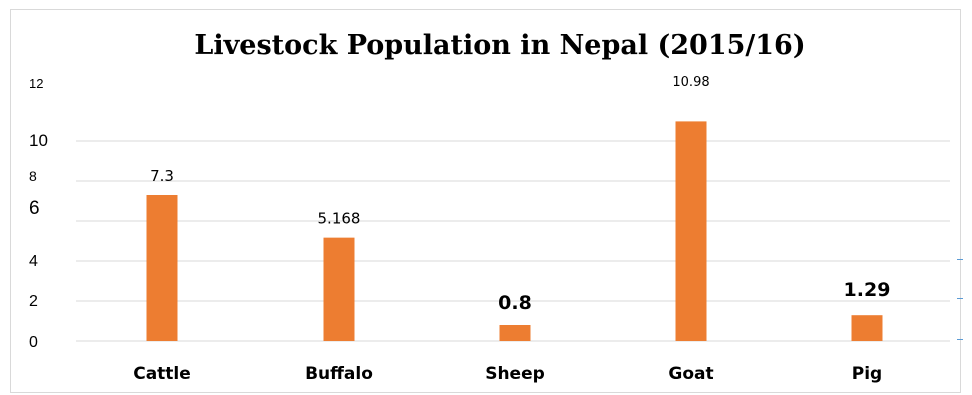 This screenshot has width=972, height=395. I want to click on data-label: 1.29, so click(867, 290).